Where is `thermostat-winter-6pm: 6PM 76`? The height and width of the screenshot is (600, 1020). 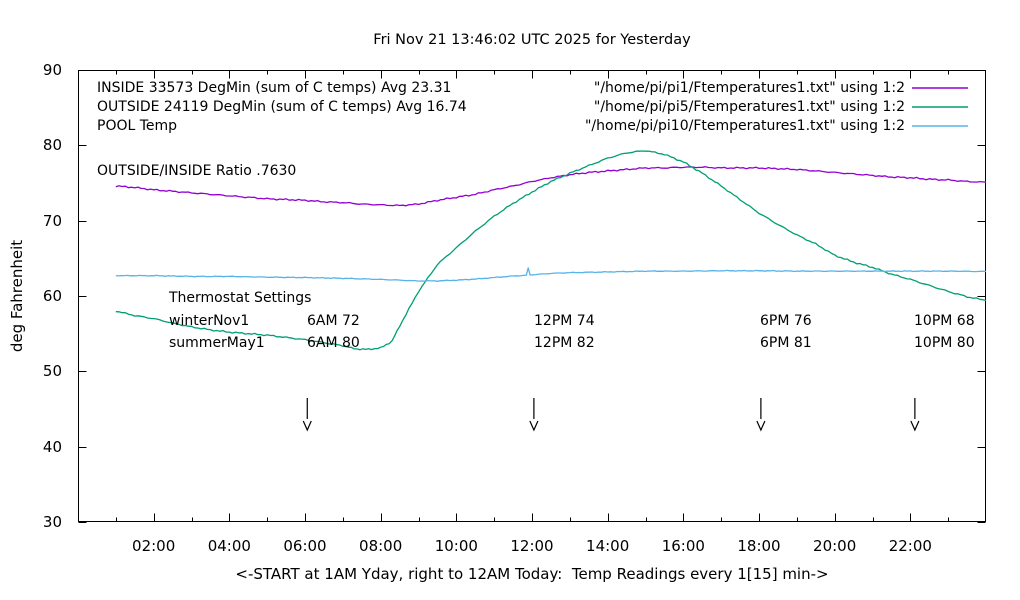
thermostat-winter-6pm: 6PM 76 is located at coordinates (786, 321).